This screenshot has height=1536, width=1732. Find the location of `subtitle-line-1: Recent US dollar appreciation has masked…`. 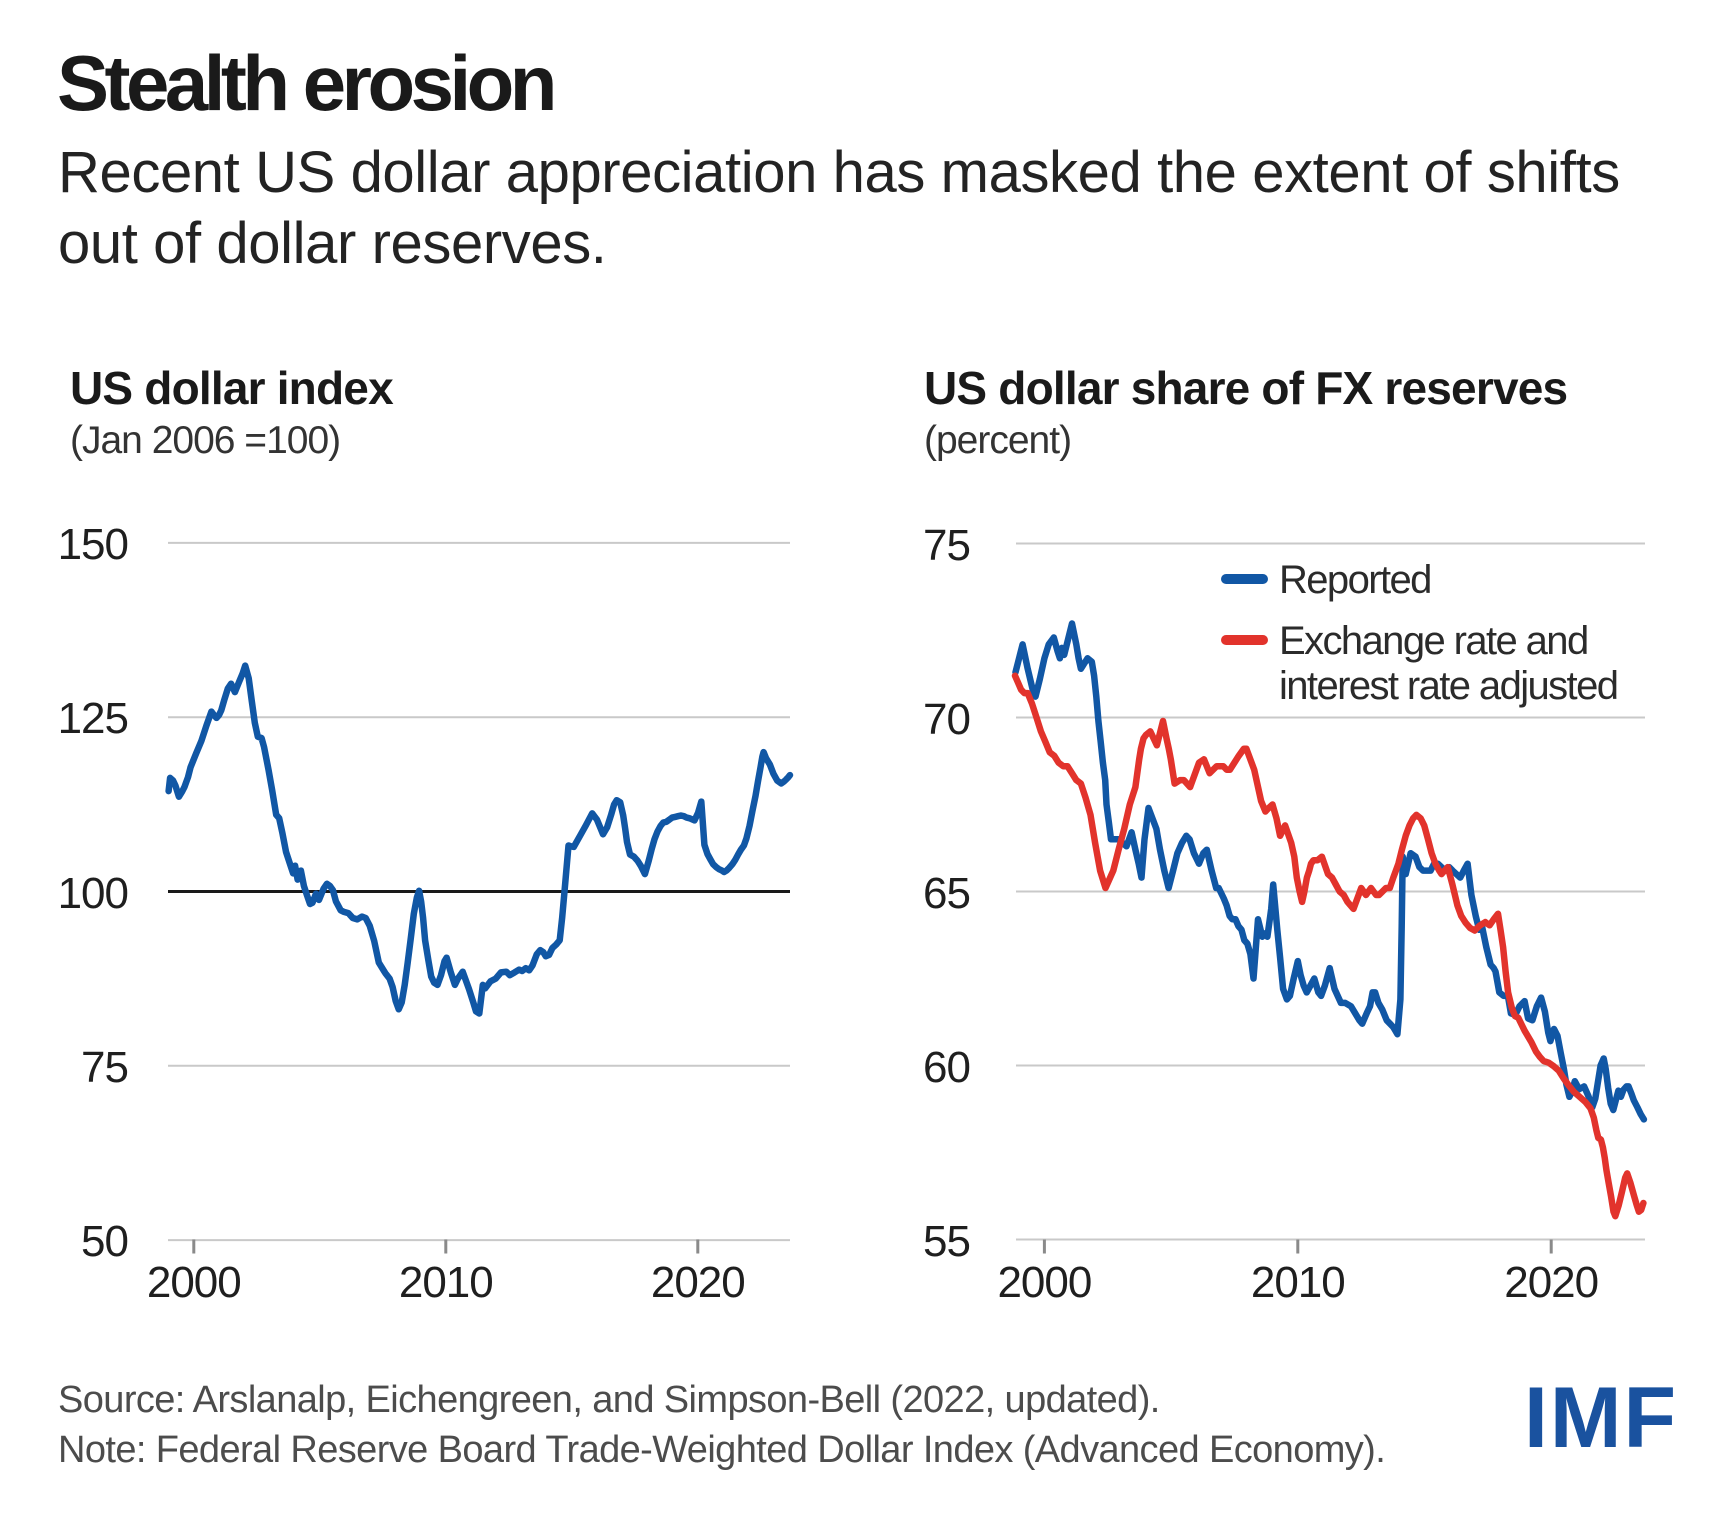

subtitle-line-1: Recent US dollar appreciation has masked… is located at coordinates (839, 172).